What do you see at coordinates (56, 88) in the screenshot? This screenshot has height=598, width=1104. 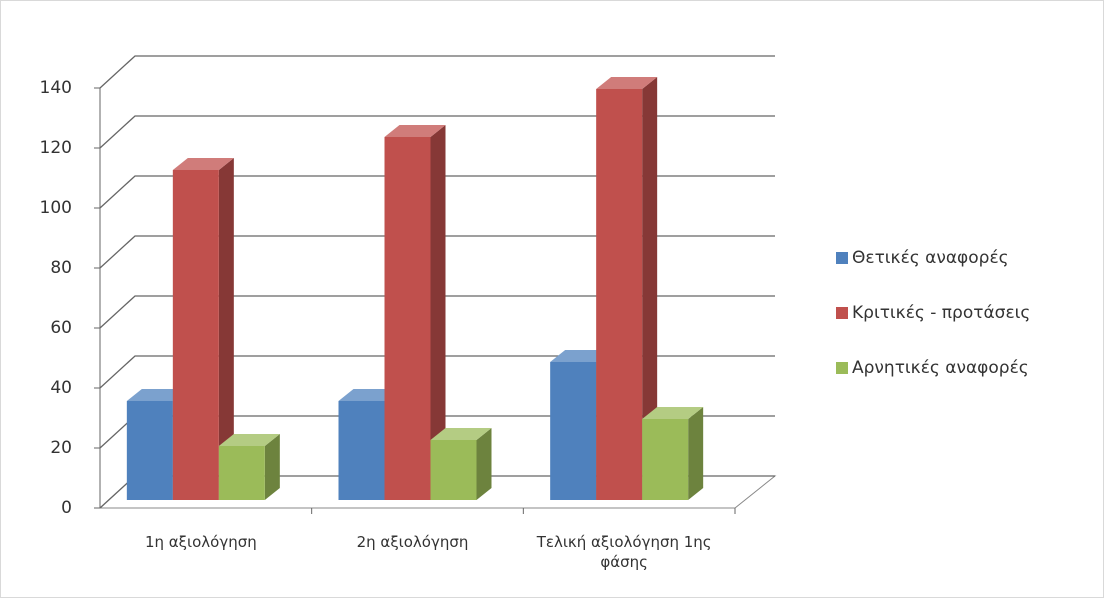 I see `y-tick-label: 140` at bounding box center [56, 88].